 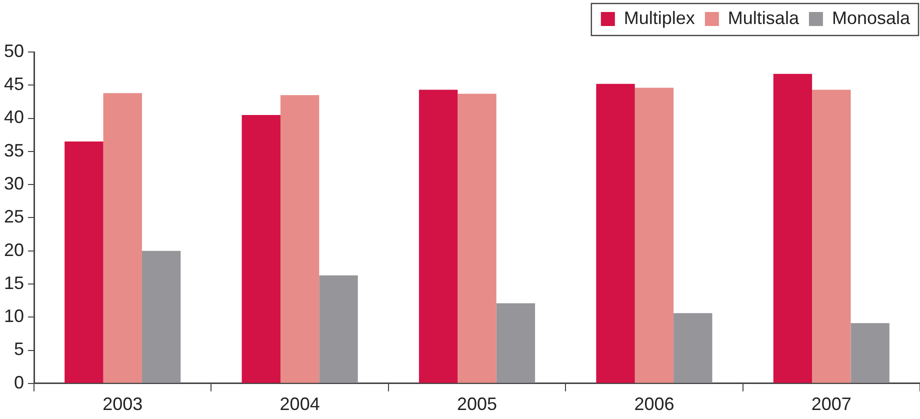 I want to click on legend-label: Multisala, so click(x=764, y=18).